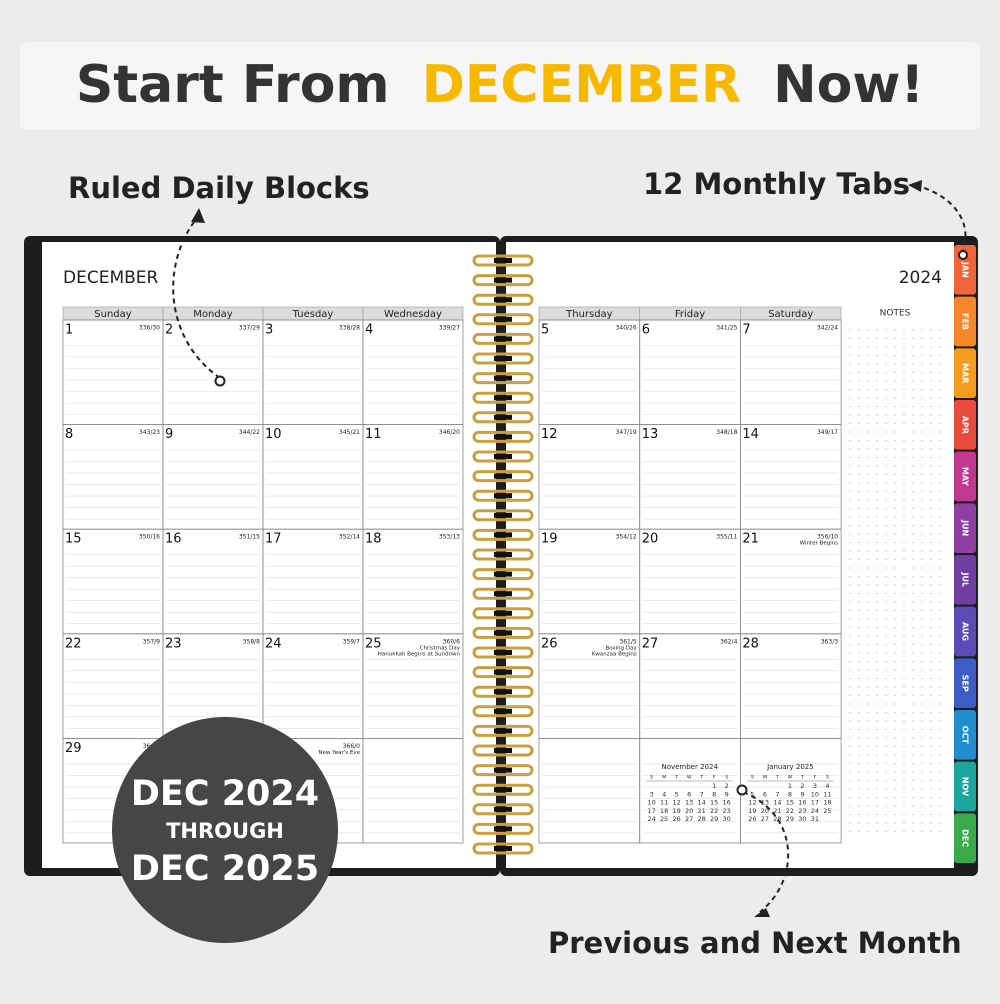 This screenshot has width=1000, height=1004. What do you see at coordinates (965, 631) in the screenshot?
I see `month-tab-label: AUG` at bounding box center [965, 631].